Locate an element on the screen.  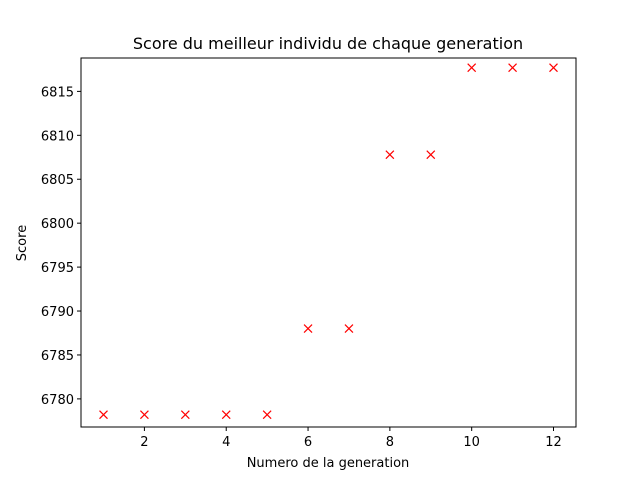
x-tick-label: 10 is located at coordinates (471, 442).